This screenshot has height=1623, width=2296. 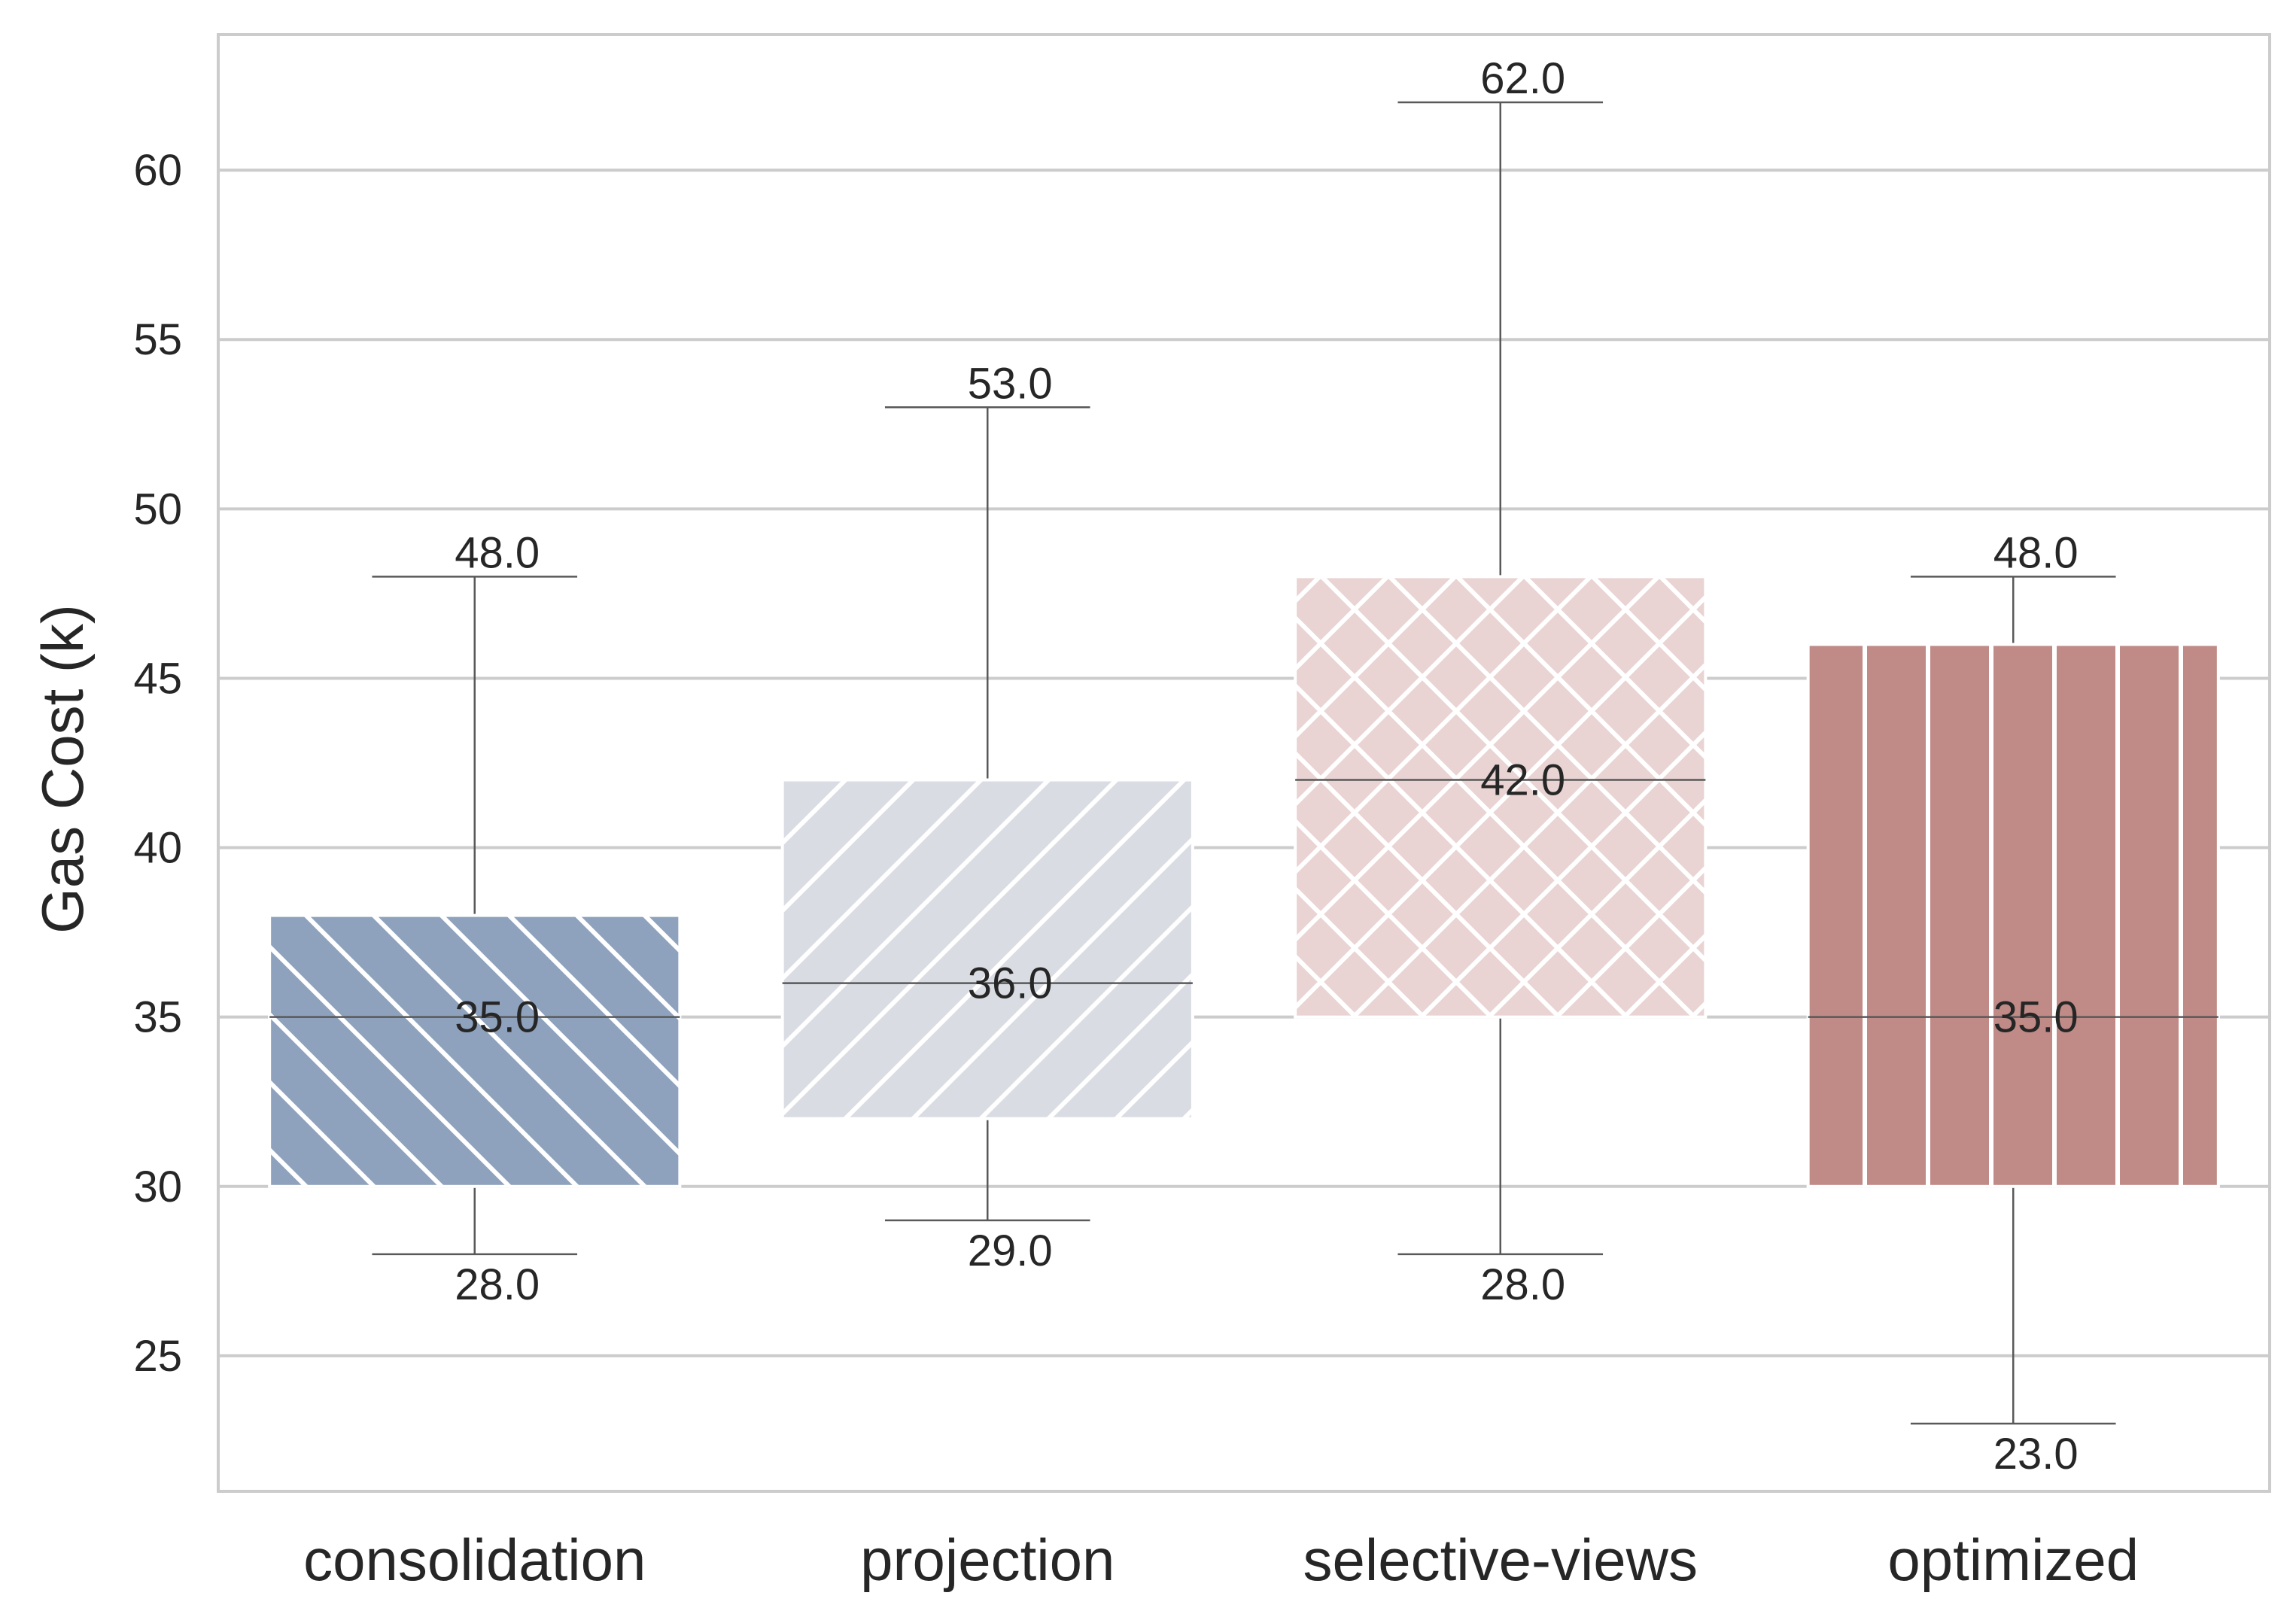 I want to click on y-tick-label: 25, so click(x=157, y=1356).